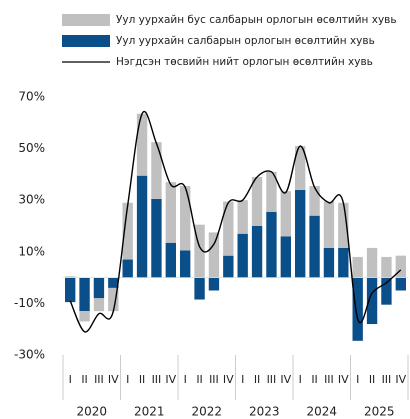 The width and height of the screenshot is (410, 419). Describe the element at coordinates (264, 412) in the screenshot. I see `group-label: 2023` at that location.